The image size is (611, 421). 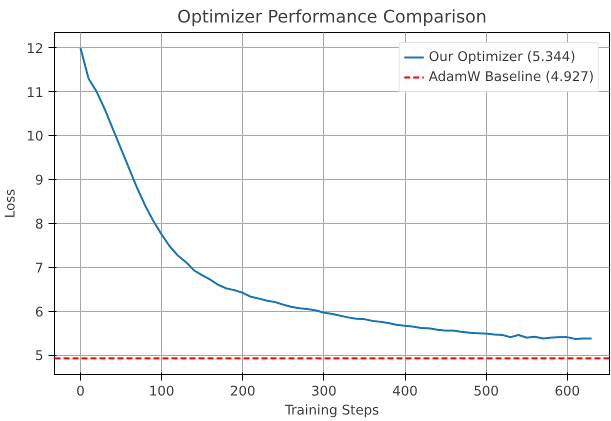 What do you see at coordinates (486, 392) in the screenshot?
I see `x-tick-label: 500` at bounding box center [486, 392].